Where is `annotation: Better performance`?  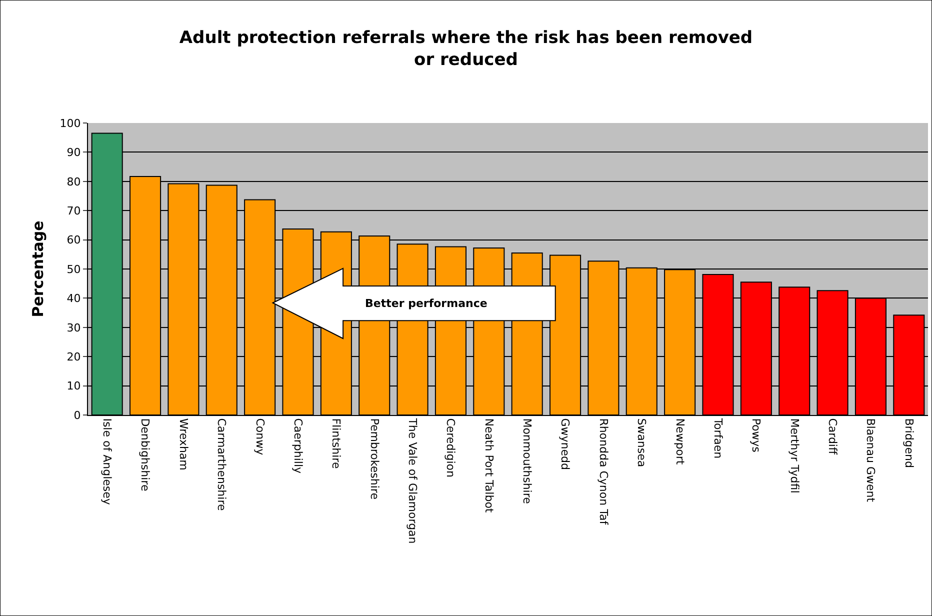 annotation: Better performance is located at coordinates (426, 303).